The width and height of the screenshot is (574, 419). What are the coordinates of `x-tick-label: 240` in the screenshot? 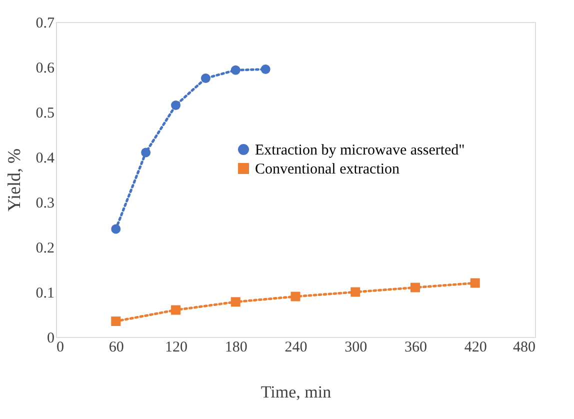 It's located at (296, 348).